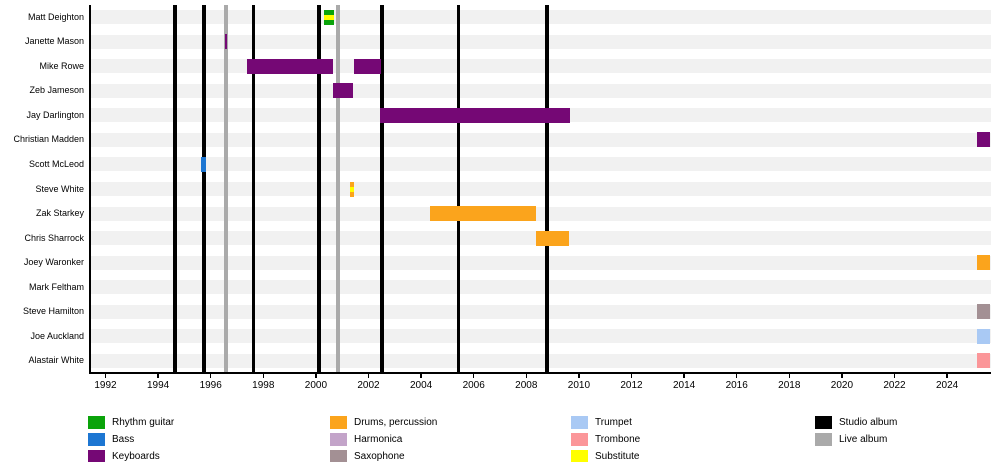 The image size is (1000, 462). What do you see at coordinates (863, 439) in the screenshot?
I see `legend-label: Live album` at bounding box center [863, 439].